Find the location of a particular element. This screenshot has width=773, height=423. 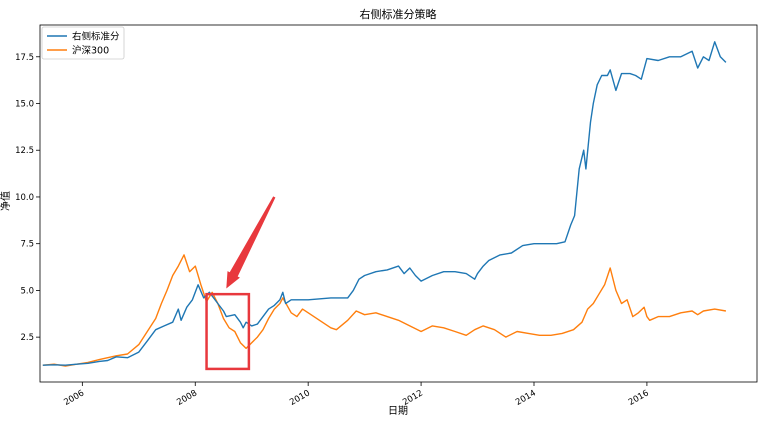

annotation-arrow is located at coordinates (251, 242).